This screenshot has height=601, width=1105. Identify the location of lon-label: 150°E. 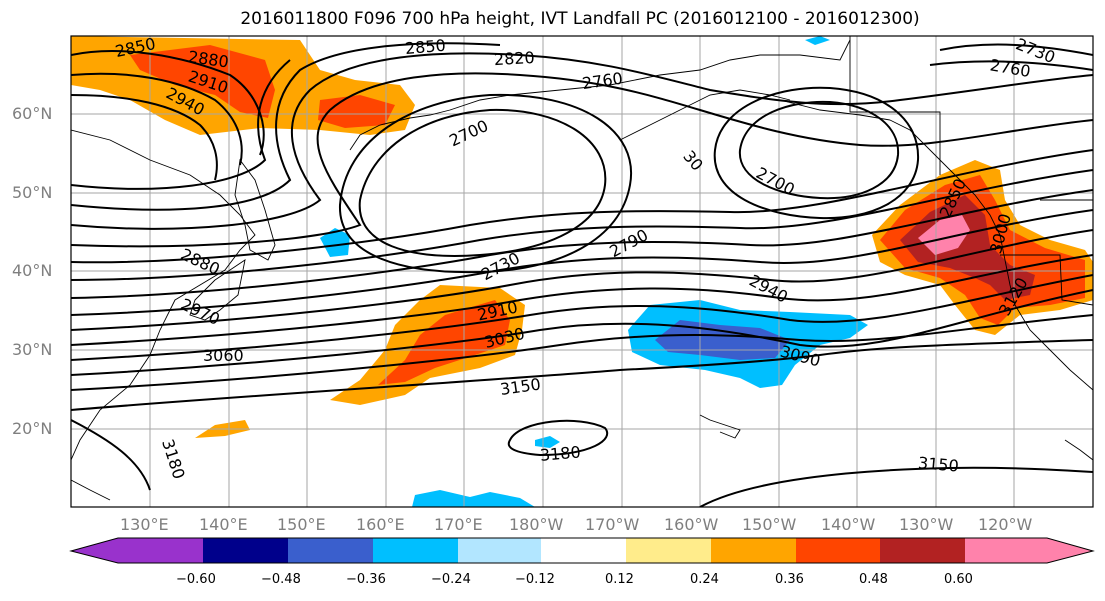
(301, 524).